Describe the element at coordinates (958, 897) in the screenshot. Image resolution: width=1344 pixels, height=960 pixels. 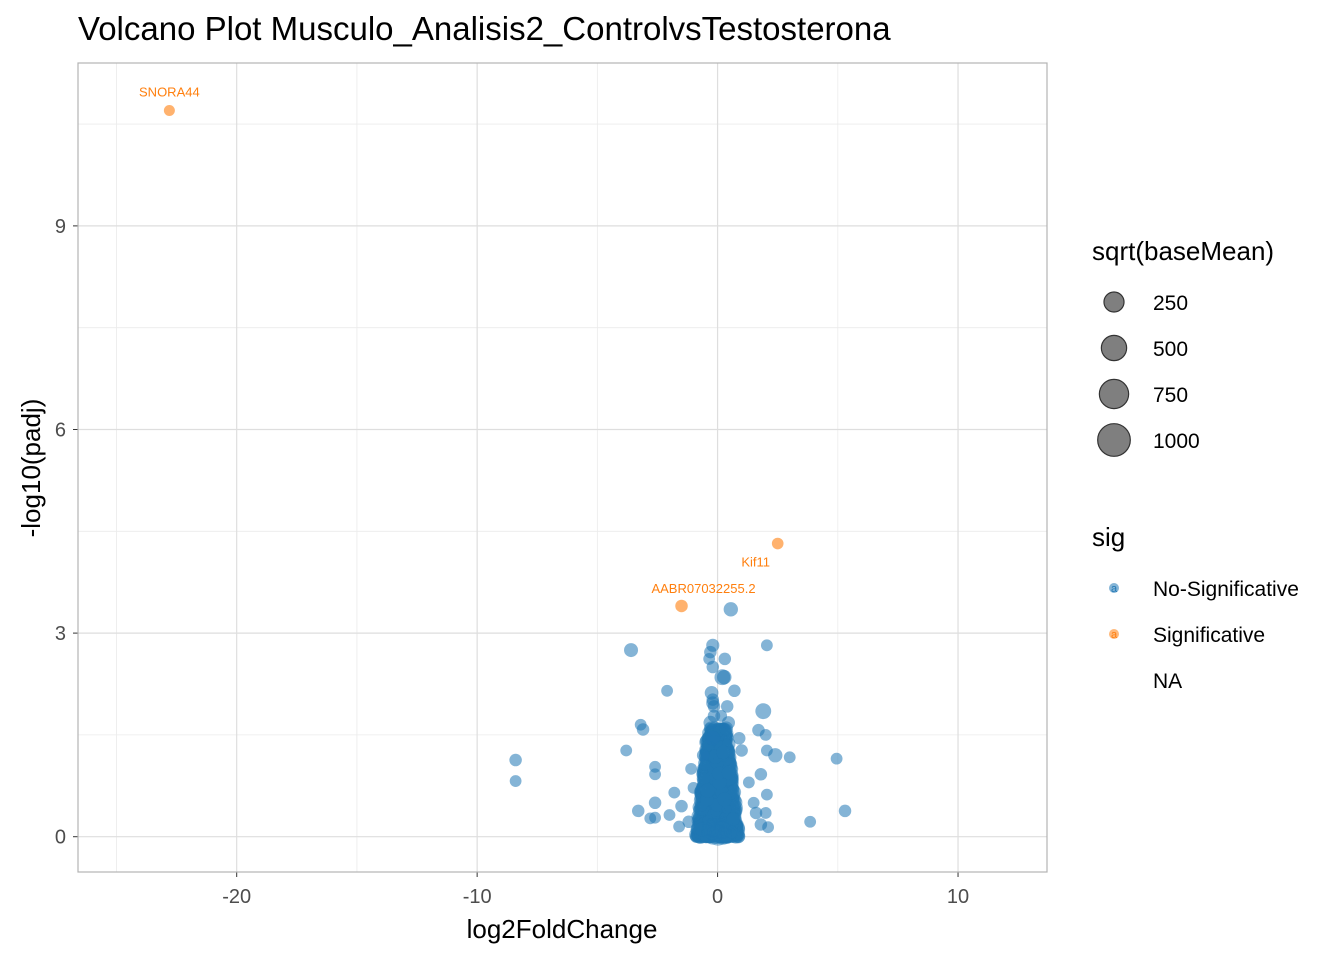
I see `x-tick-label: 10` at that location.